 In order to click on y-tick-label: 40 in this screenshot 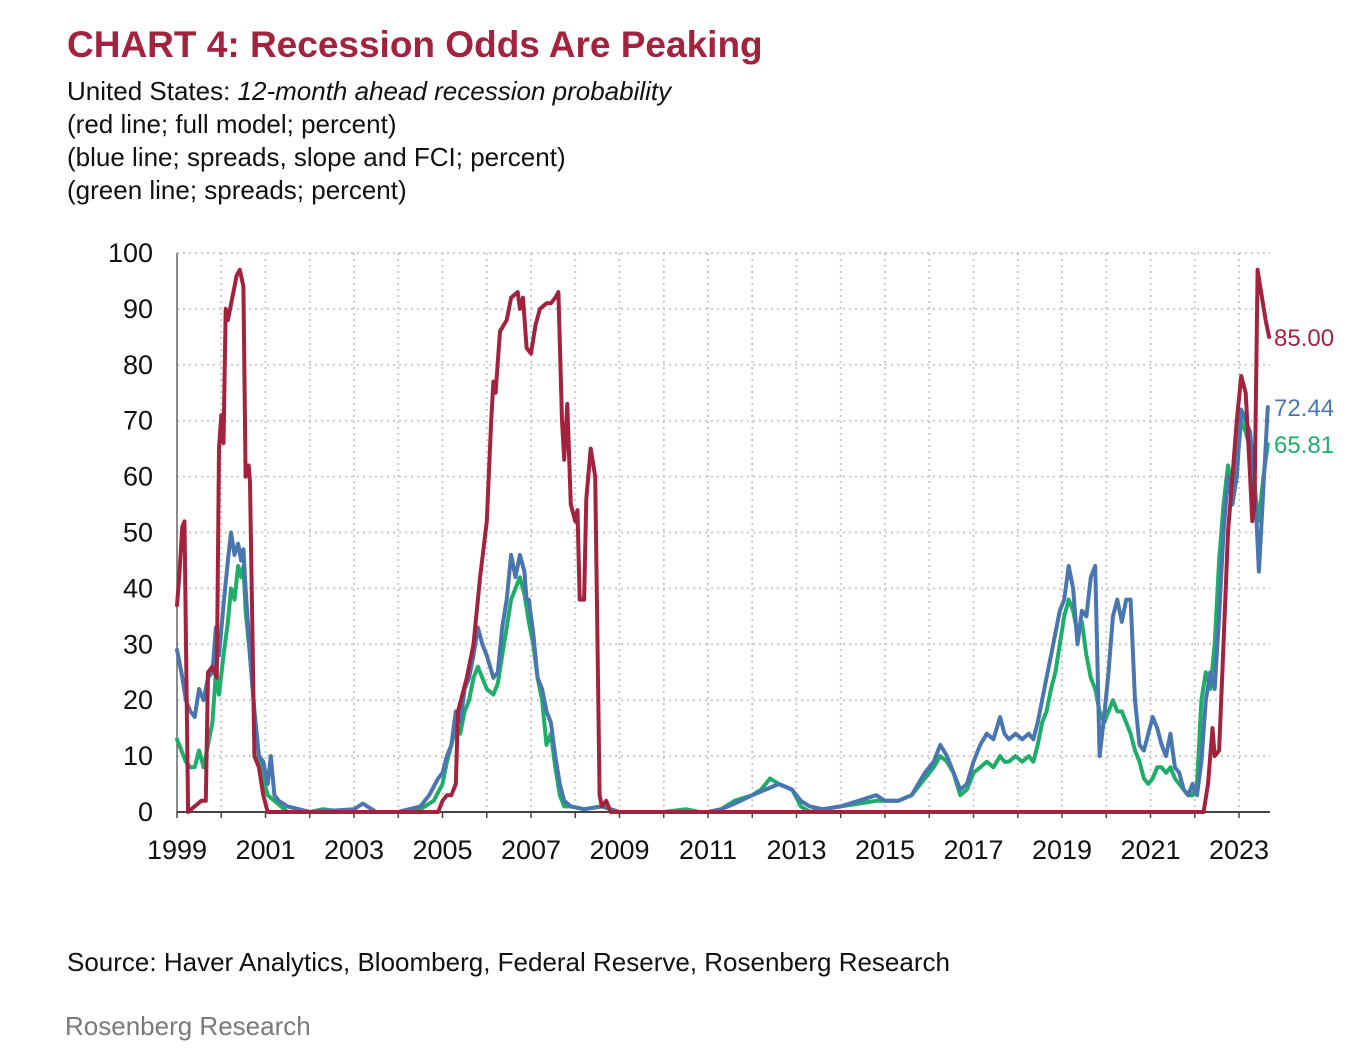, I will do `click(138, 588)`.